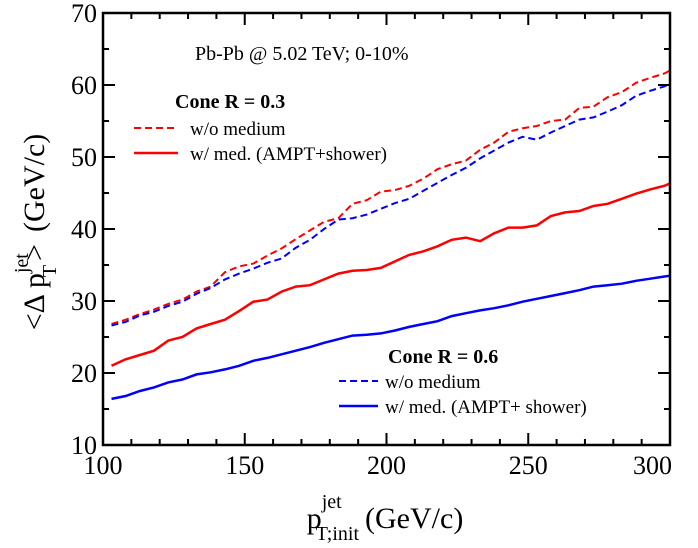 The height and width of the screenshot is (548, 698). What do you see at coordinates (84, 445) in the screenshot?
I see `y-tick-label: 10` at bounding box center [84, 445].